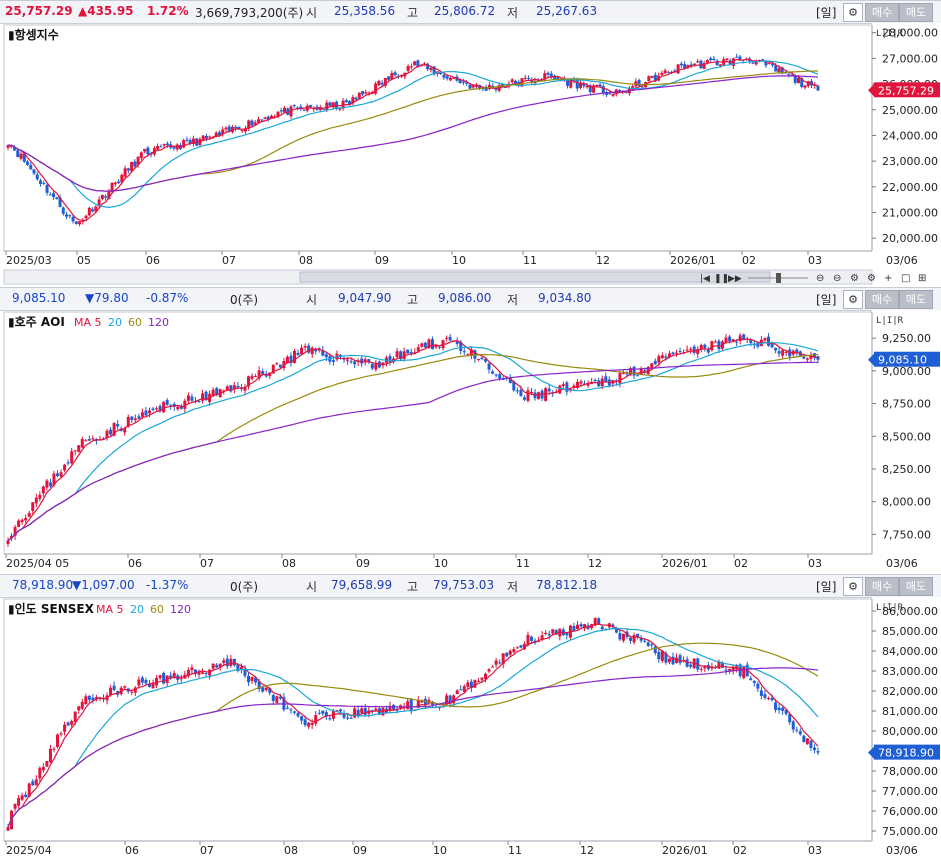 This screenshot has width=941, height=862. What do you see at coordinates (905, 278) in the screenshot?
I see `toolbar-icon: □` at bounding box center [905, 278].